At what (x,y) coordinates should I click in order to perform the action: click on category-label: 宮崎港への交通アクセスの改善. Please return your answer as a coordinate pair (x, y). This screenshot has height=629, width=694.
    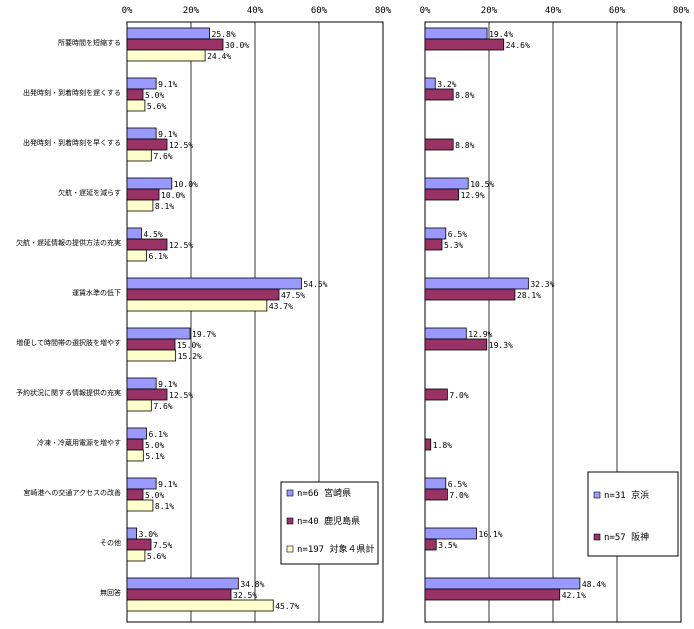
    Looking at the image, I should click on (72, 492).